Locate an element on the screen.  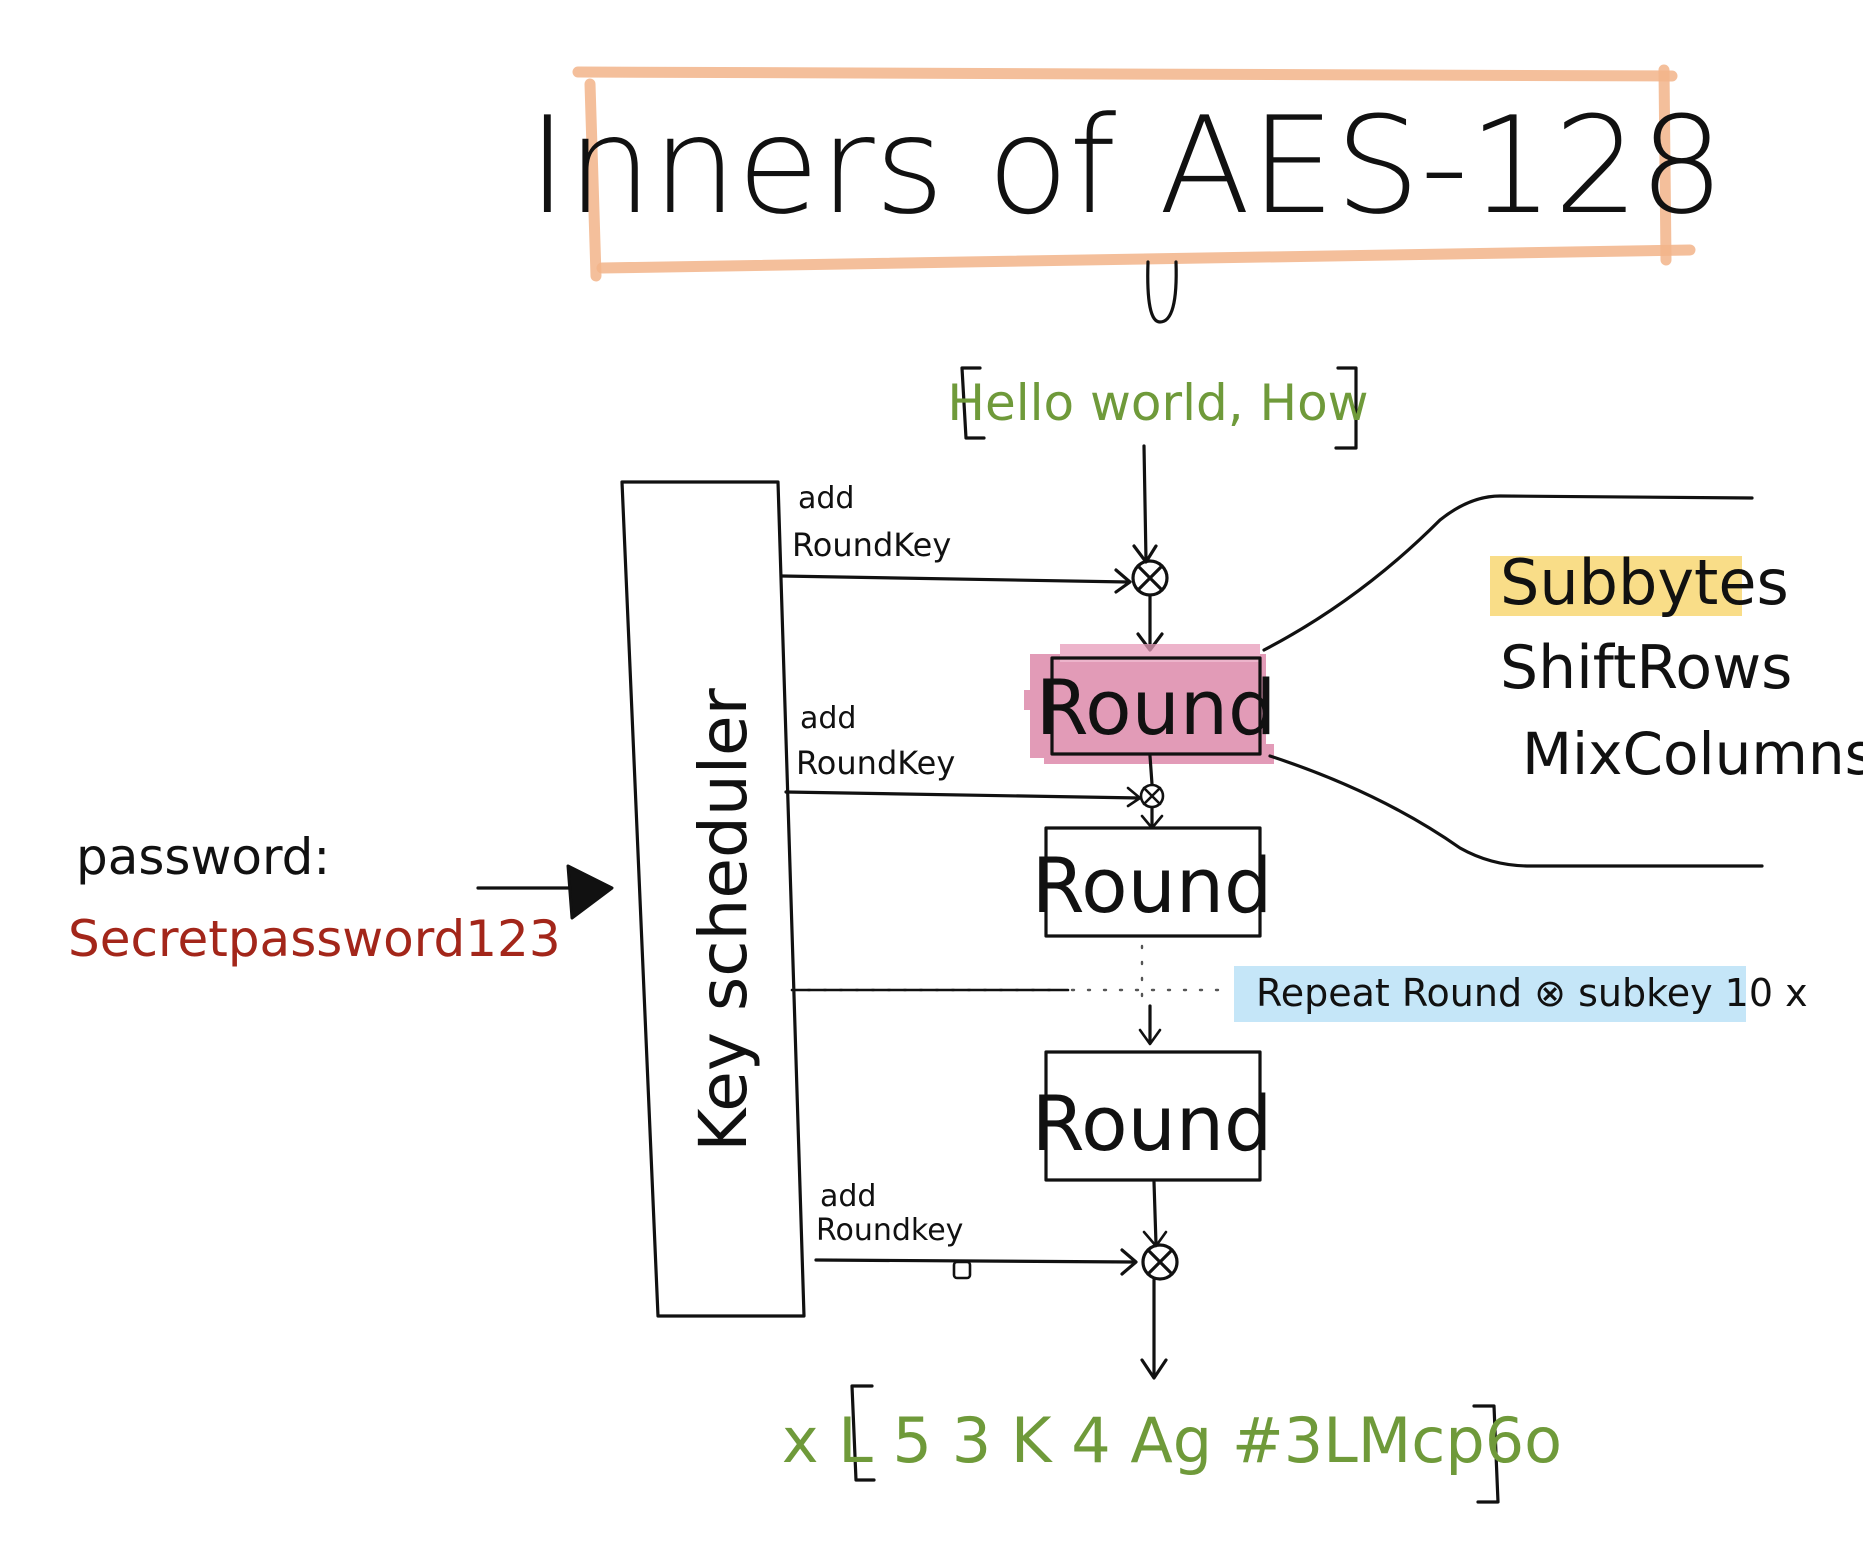
title-descender is located at coordinates (1162, 292).